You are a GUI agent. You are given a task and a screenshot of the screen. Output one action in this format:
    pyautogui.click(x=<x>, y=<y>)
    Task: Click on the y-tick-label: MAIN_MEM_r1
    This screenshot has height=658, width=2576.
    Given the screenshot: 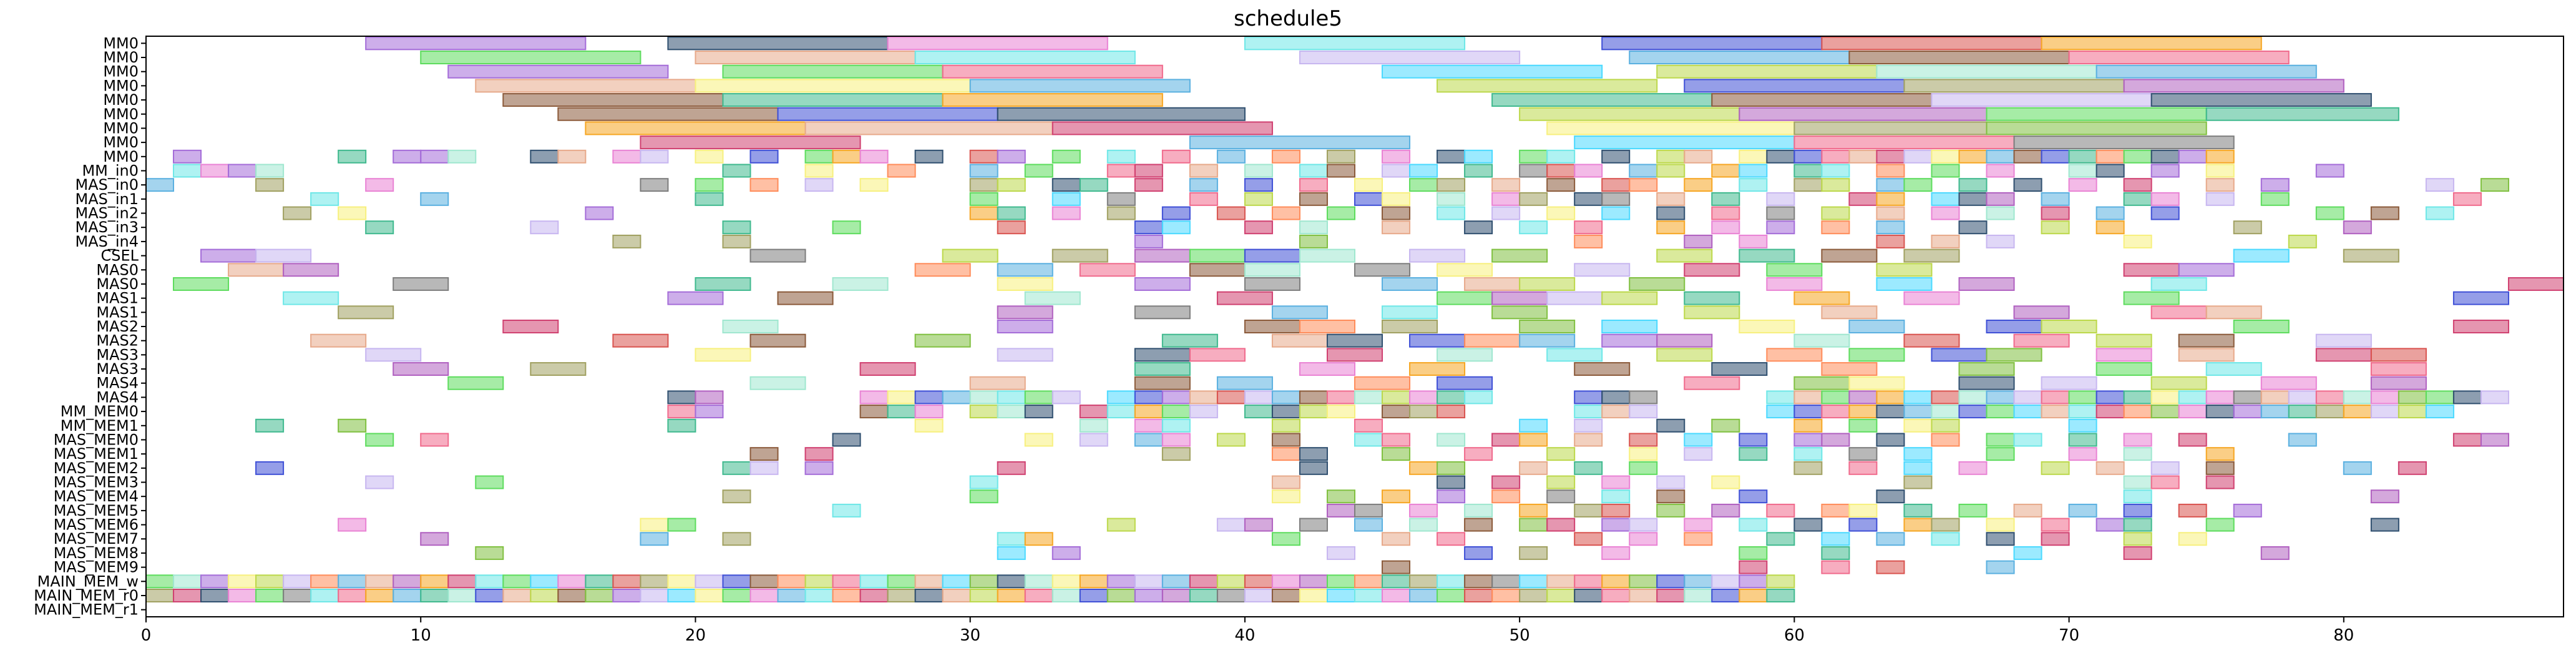 What is the action you would take?
    pyautogui.click(x=86, y=610)
    